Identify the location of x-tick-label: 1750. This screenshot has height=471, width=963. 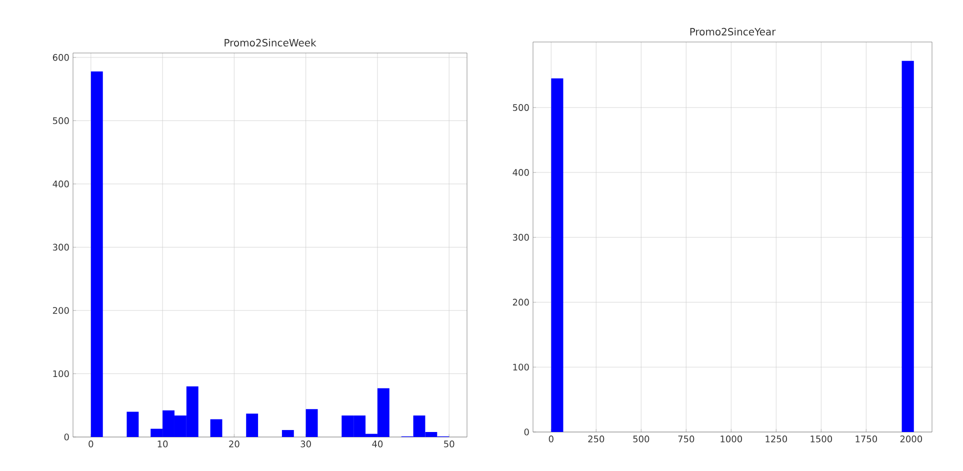
(867, 439).